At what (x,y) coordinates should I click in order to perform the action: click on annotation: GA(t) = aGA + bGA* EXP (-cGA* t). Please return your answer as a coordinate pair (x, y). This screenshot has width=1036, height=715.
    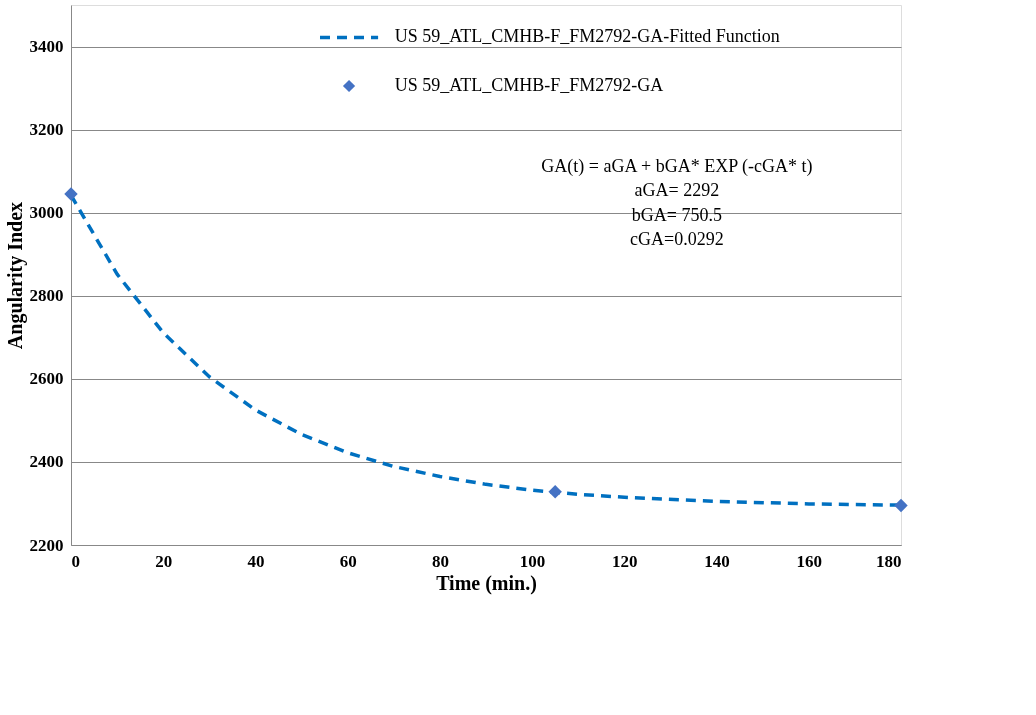
    Looking at the image, I should click on (677, 166).